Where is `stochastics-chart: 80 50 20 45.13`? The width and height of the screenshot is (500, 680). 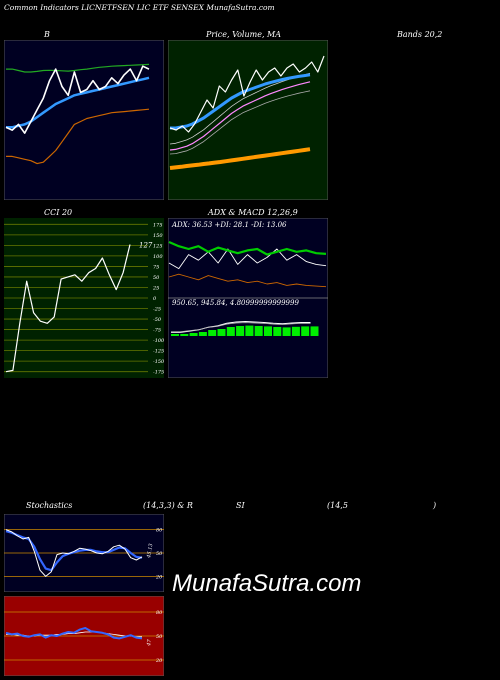
stochastics-chart: 80 50 20 45.13 is located at coordinates (84, 553).